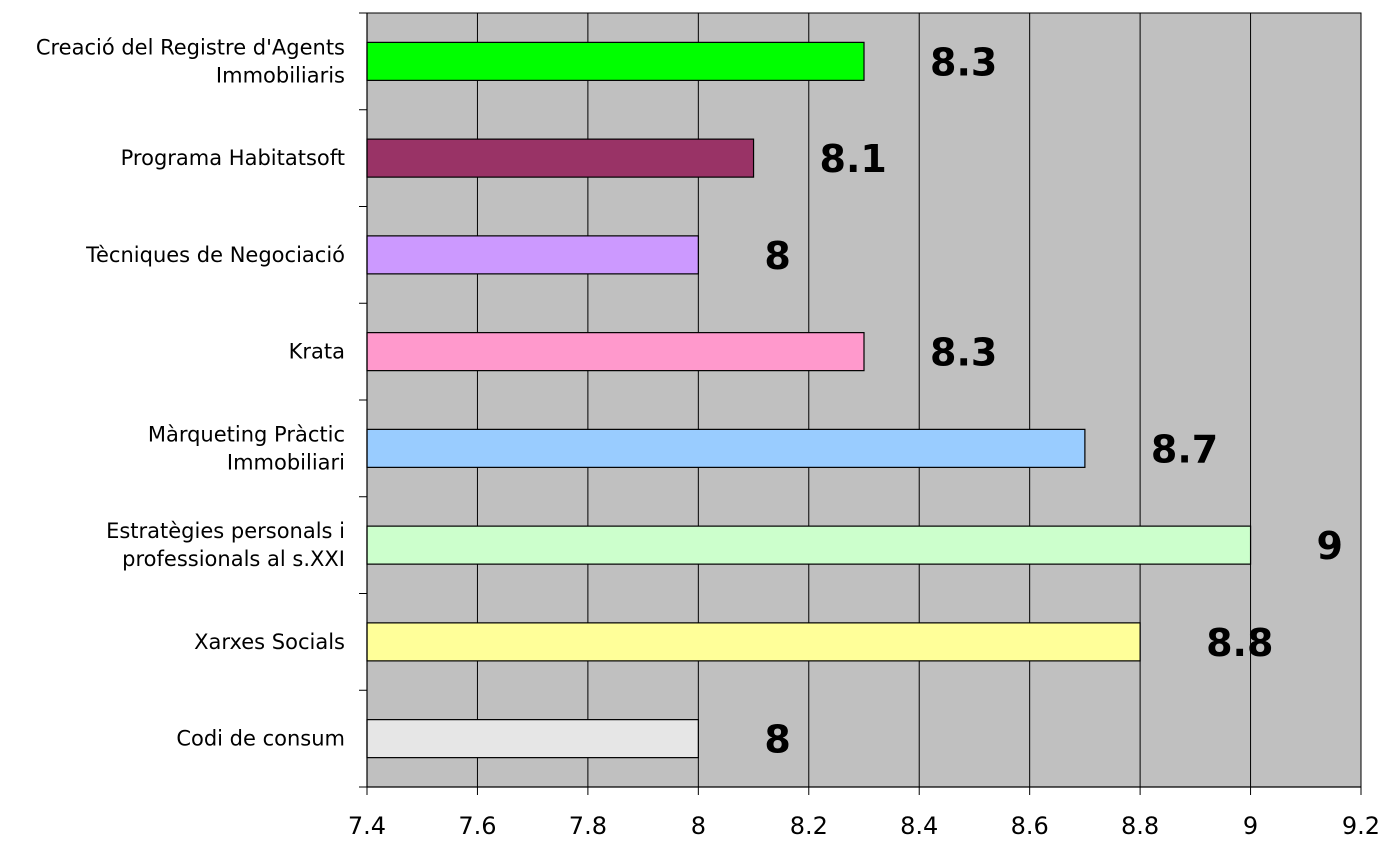  I want to click on category-label-line: Krata, so click(317, 352).